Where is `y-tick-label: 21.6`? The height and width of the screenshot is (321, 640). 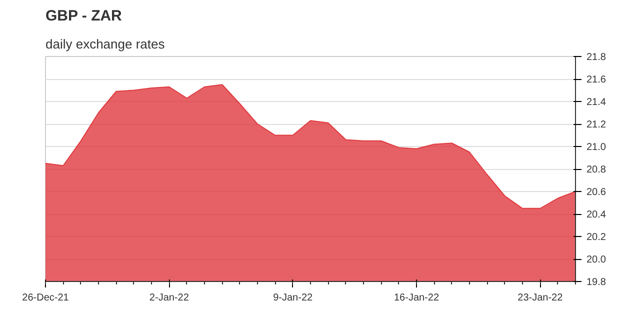
y-tick-label: 21.6 is located at coordinates (596, 80).